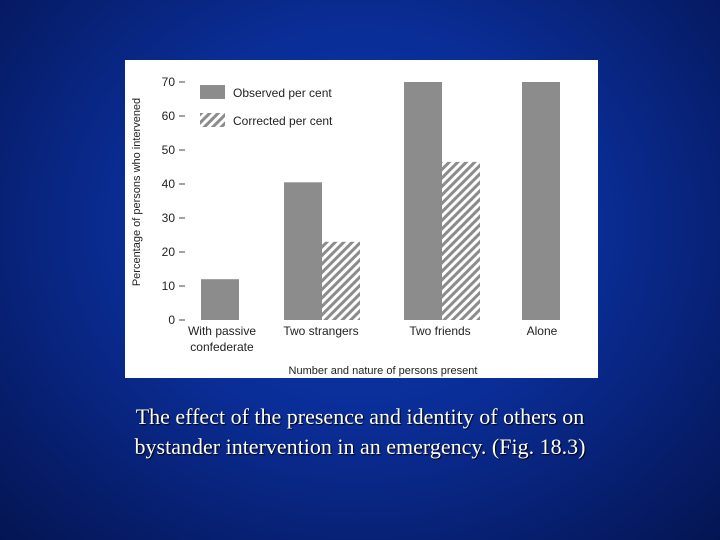  I want to click on category-label: Alone, so click(542, 331).